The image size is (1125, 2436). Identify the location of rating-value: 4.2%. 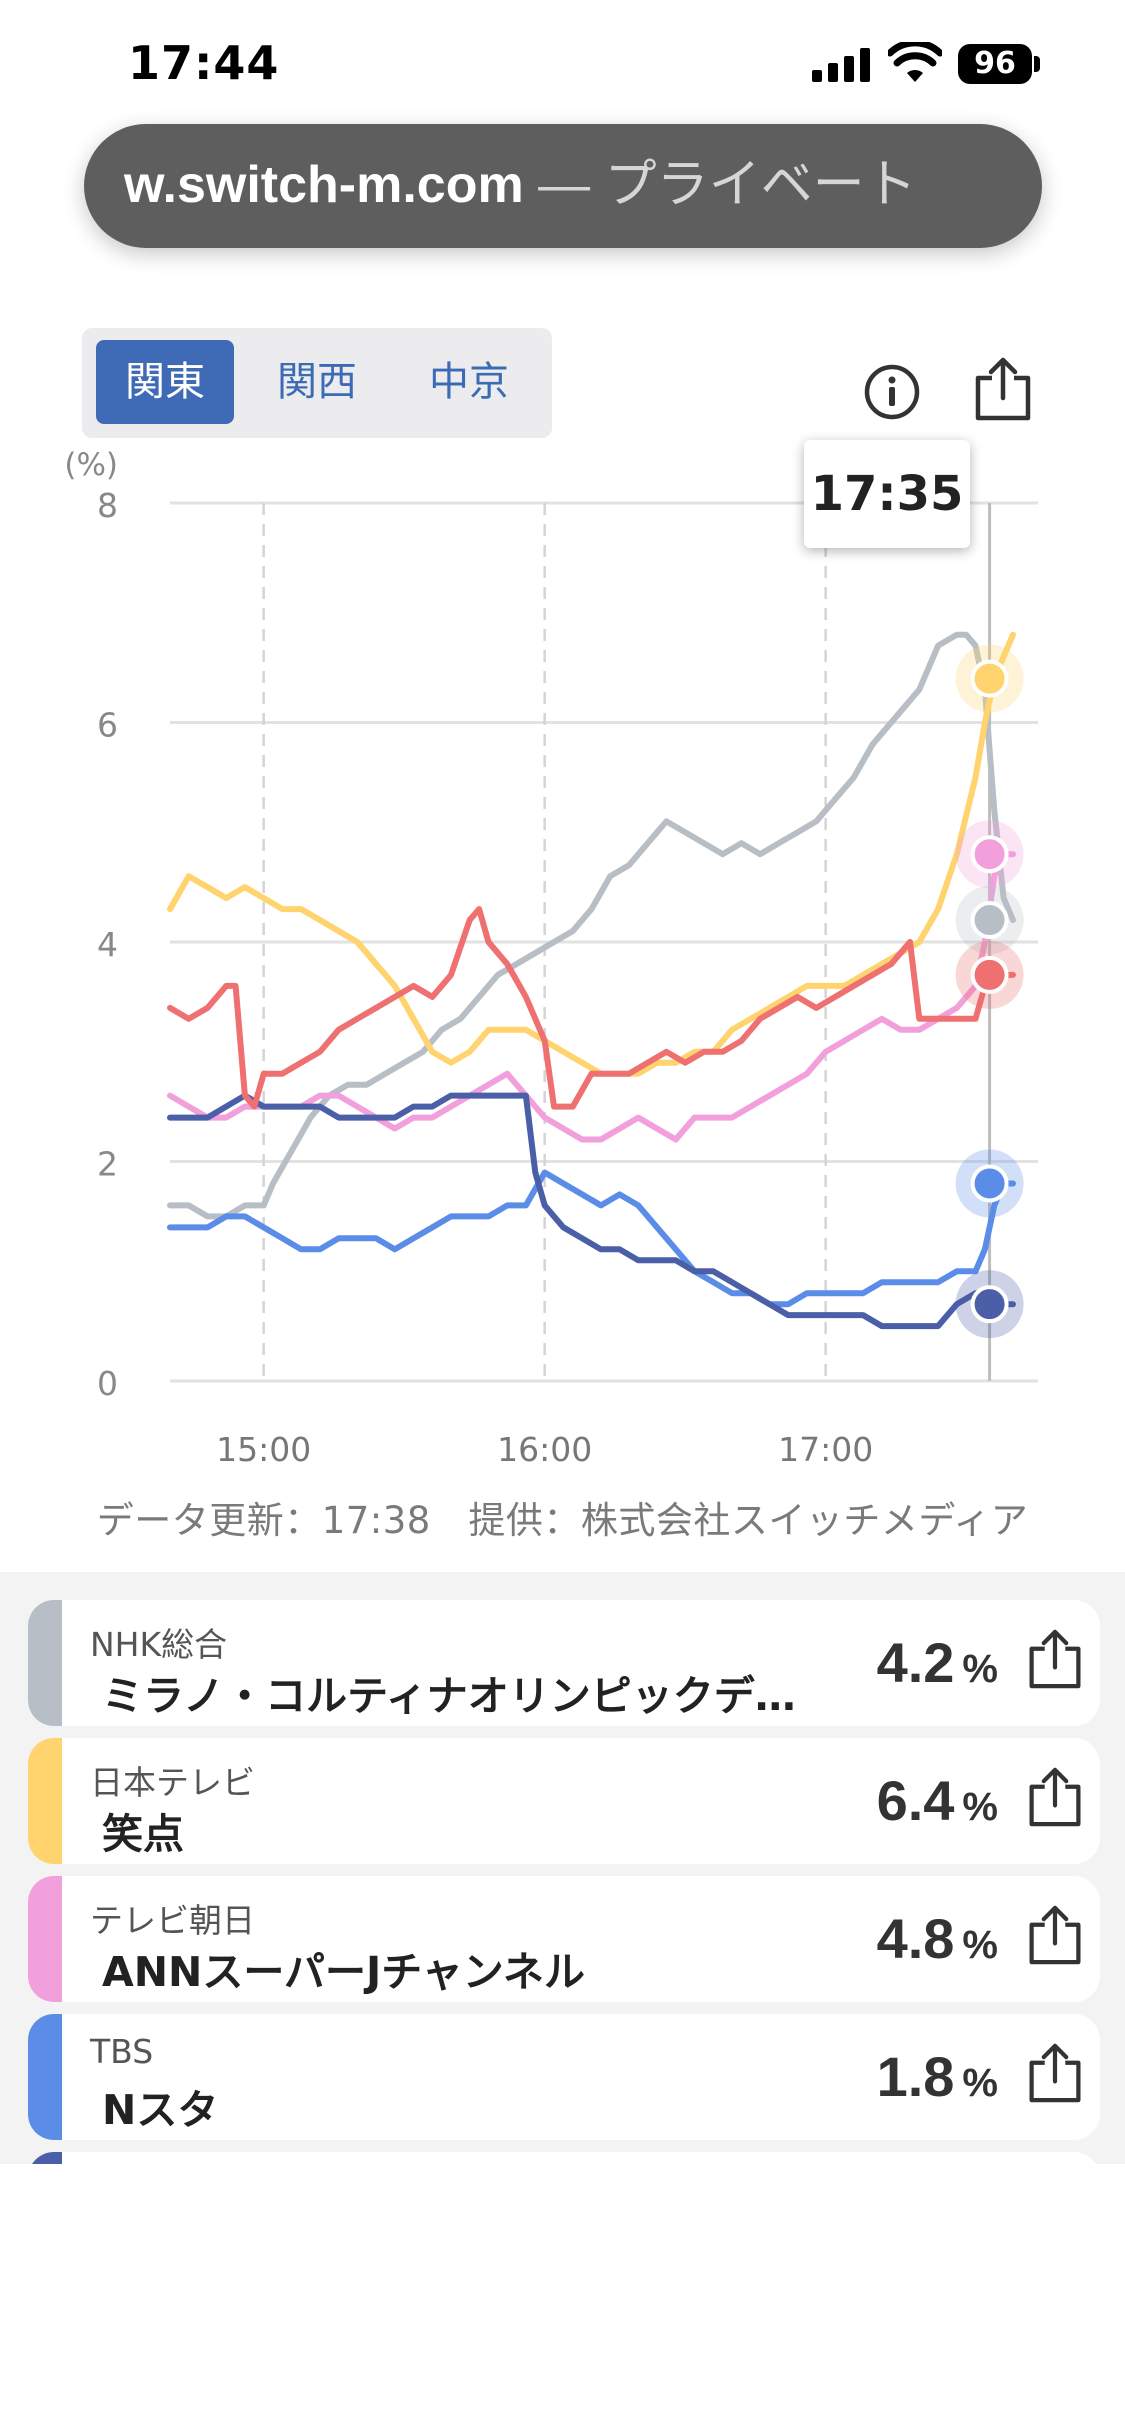
(913, 1662).